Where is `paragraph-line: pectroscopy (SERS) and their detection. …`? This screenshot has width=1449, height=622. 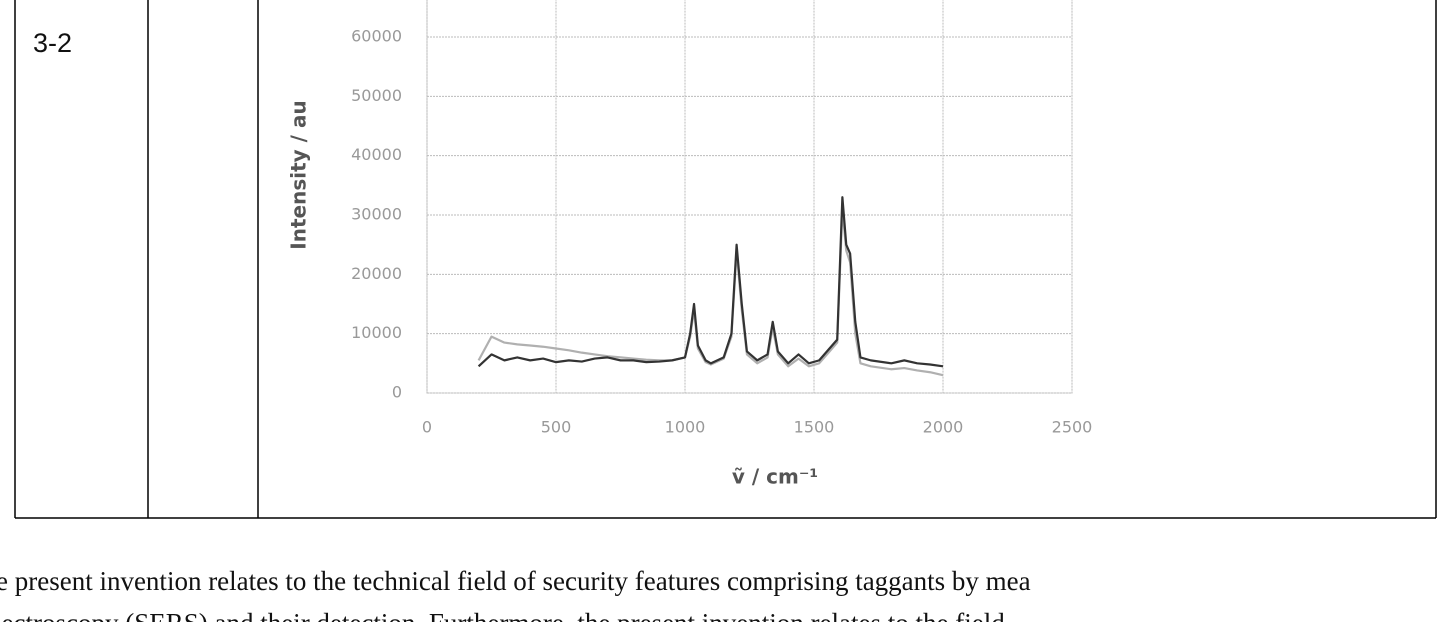 paragraph-line: pectroscopy (SERS) and their detection. … is located at coordinates (502, 615).